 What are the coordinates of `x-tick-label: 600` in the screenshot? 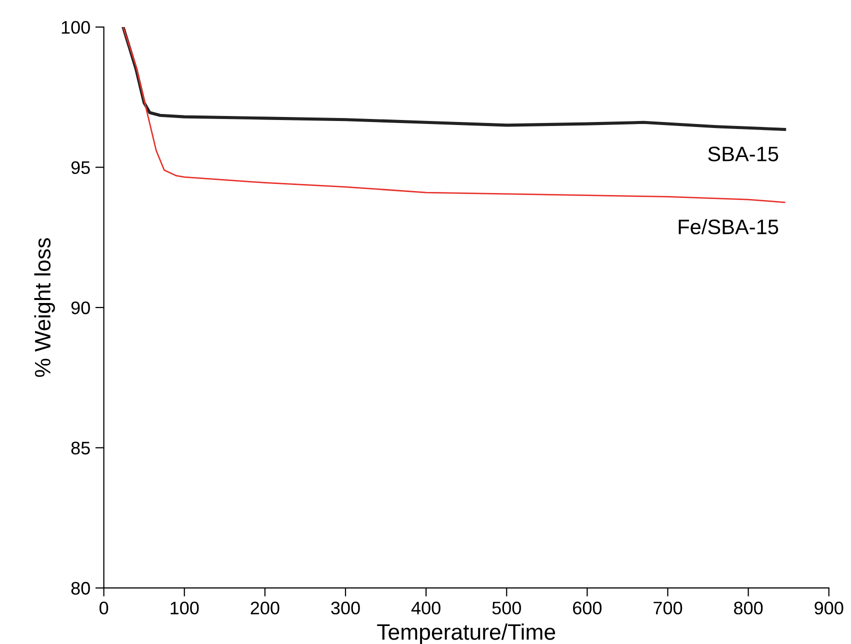 It's located at (587, 608).